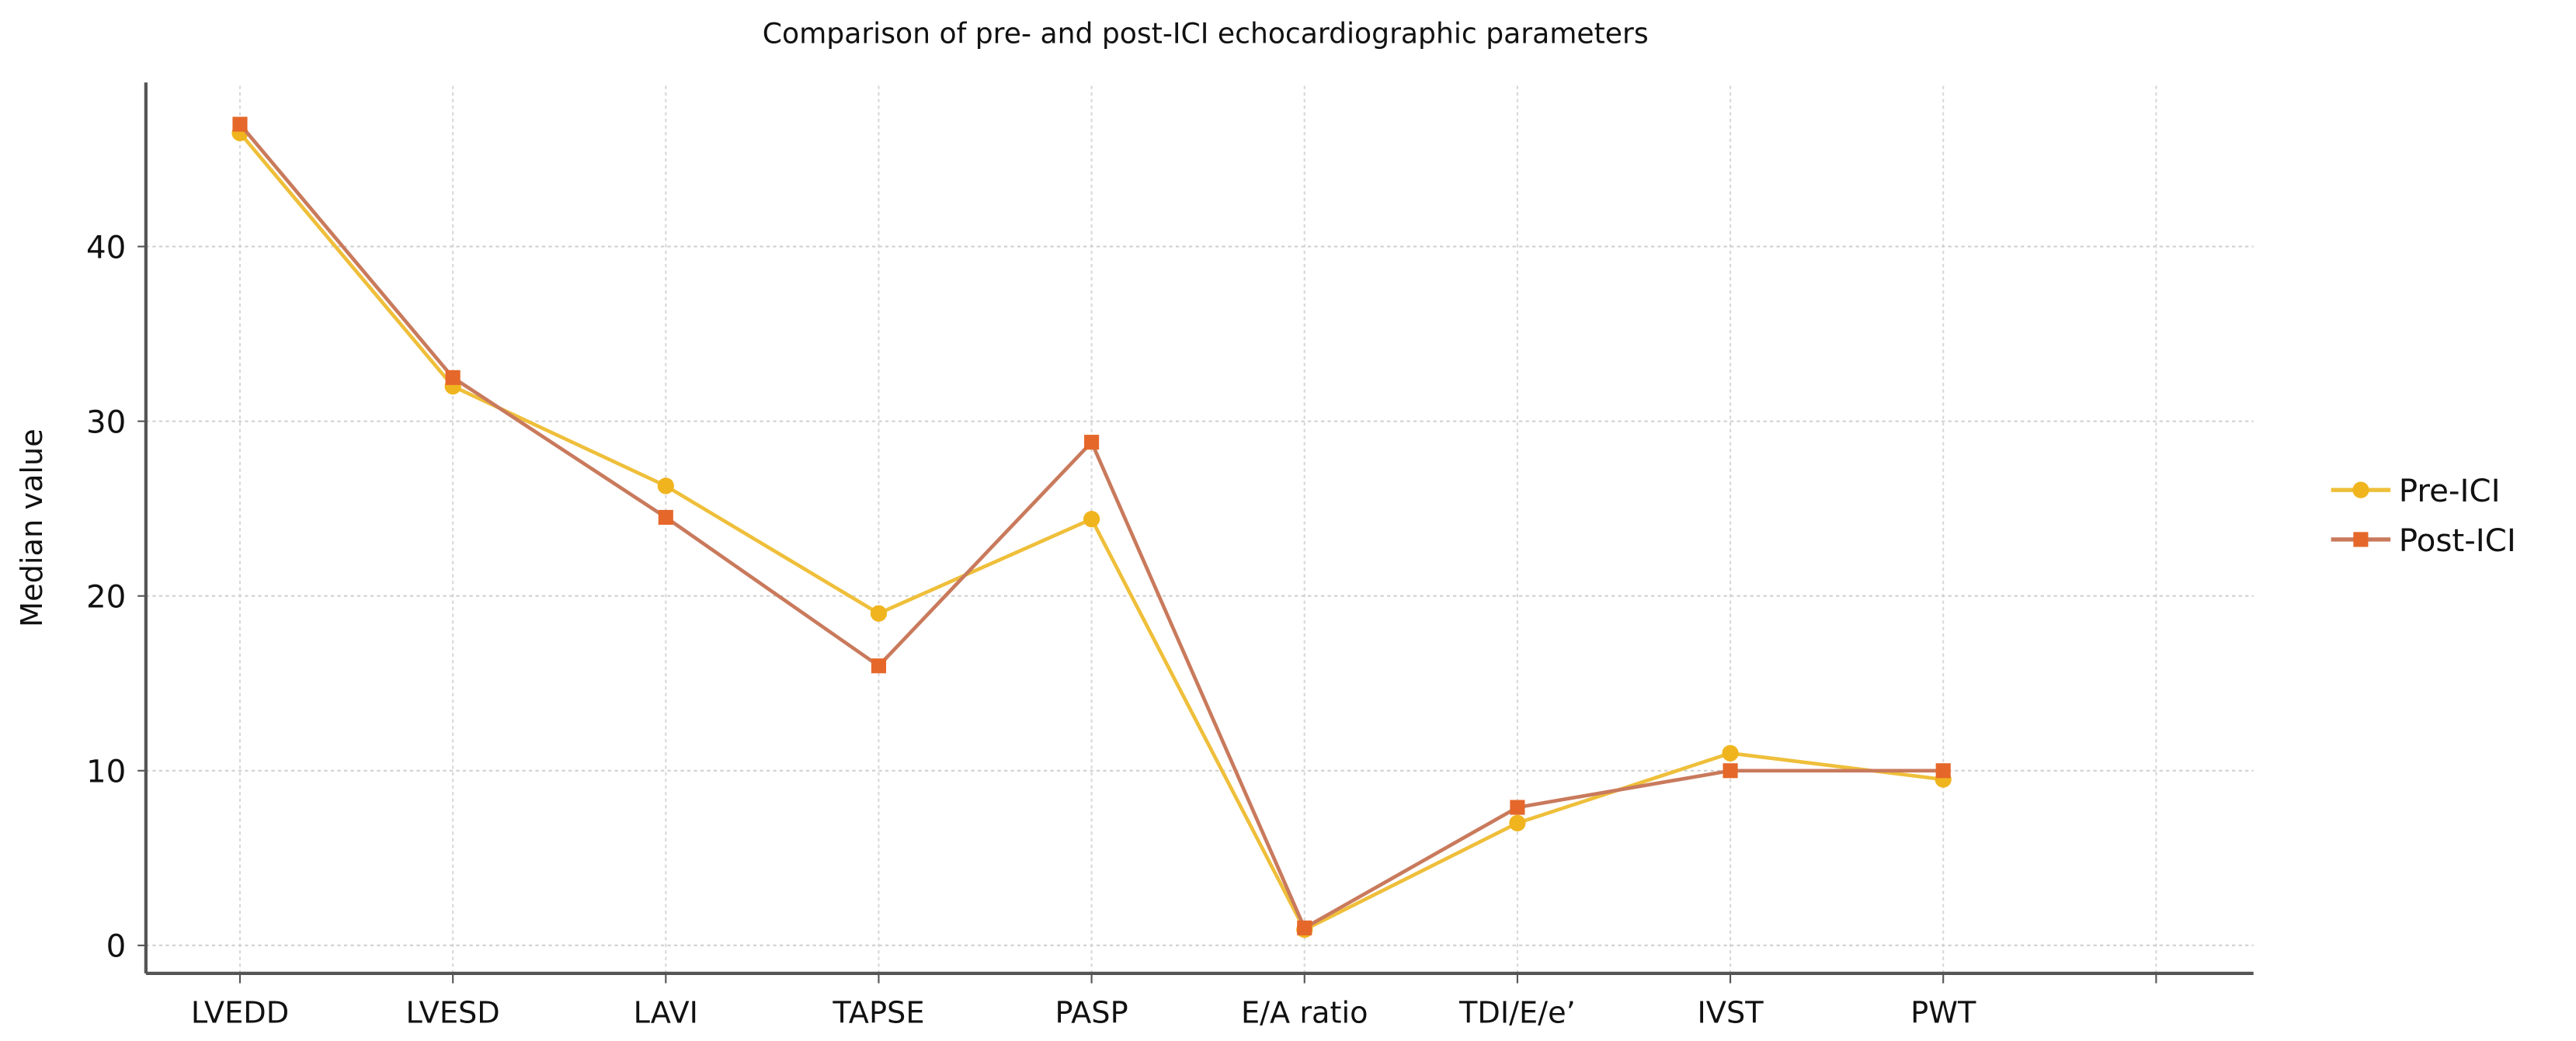 The width and height of the screenshot is (2576, 1041). What do you see at coordinates (106, 422) in the screenshot?
I see `y-tick-label: 30` at bounding box center [106, 422].